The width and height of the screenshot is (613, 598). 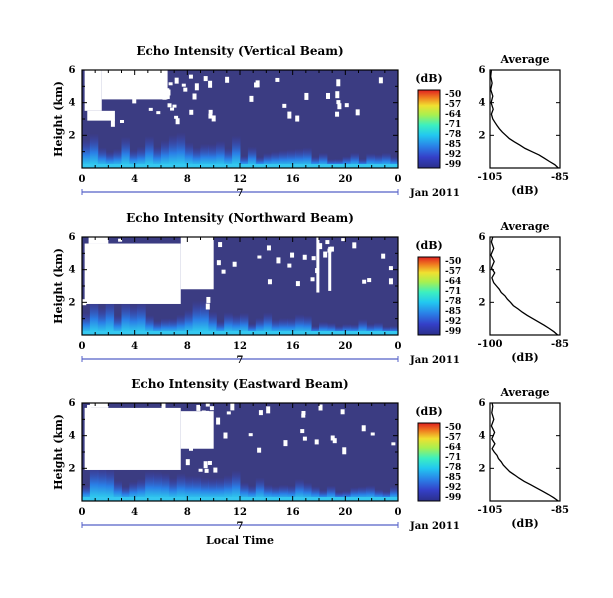 What do you see at coordinates (482, 302) in the screenshot?
I see `profile-y-tick-label: 2` at bounding box center [482, 302].